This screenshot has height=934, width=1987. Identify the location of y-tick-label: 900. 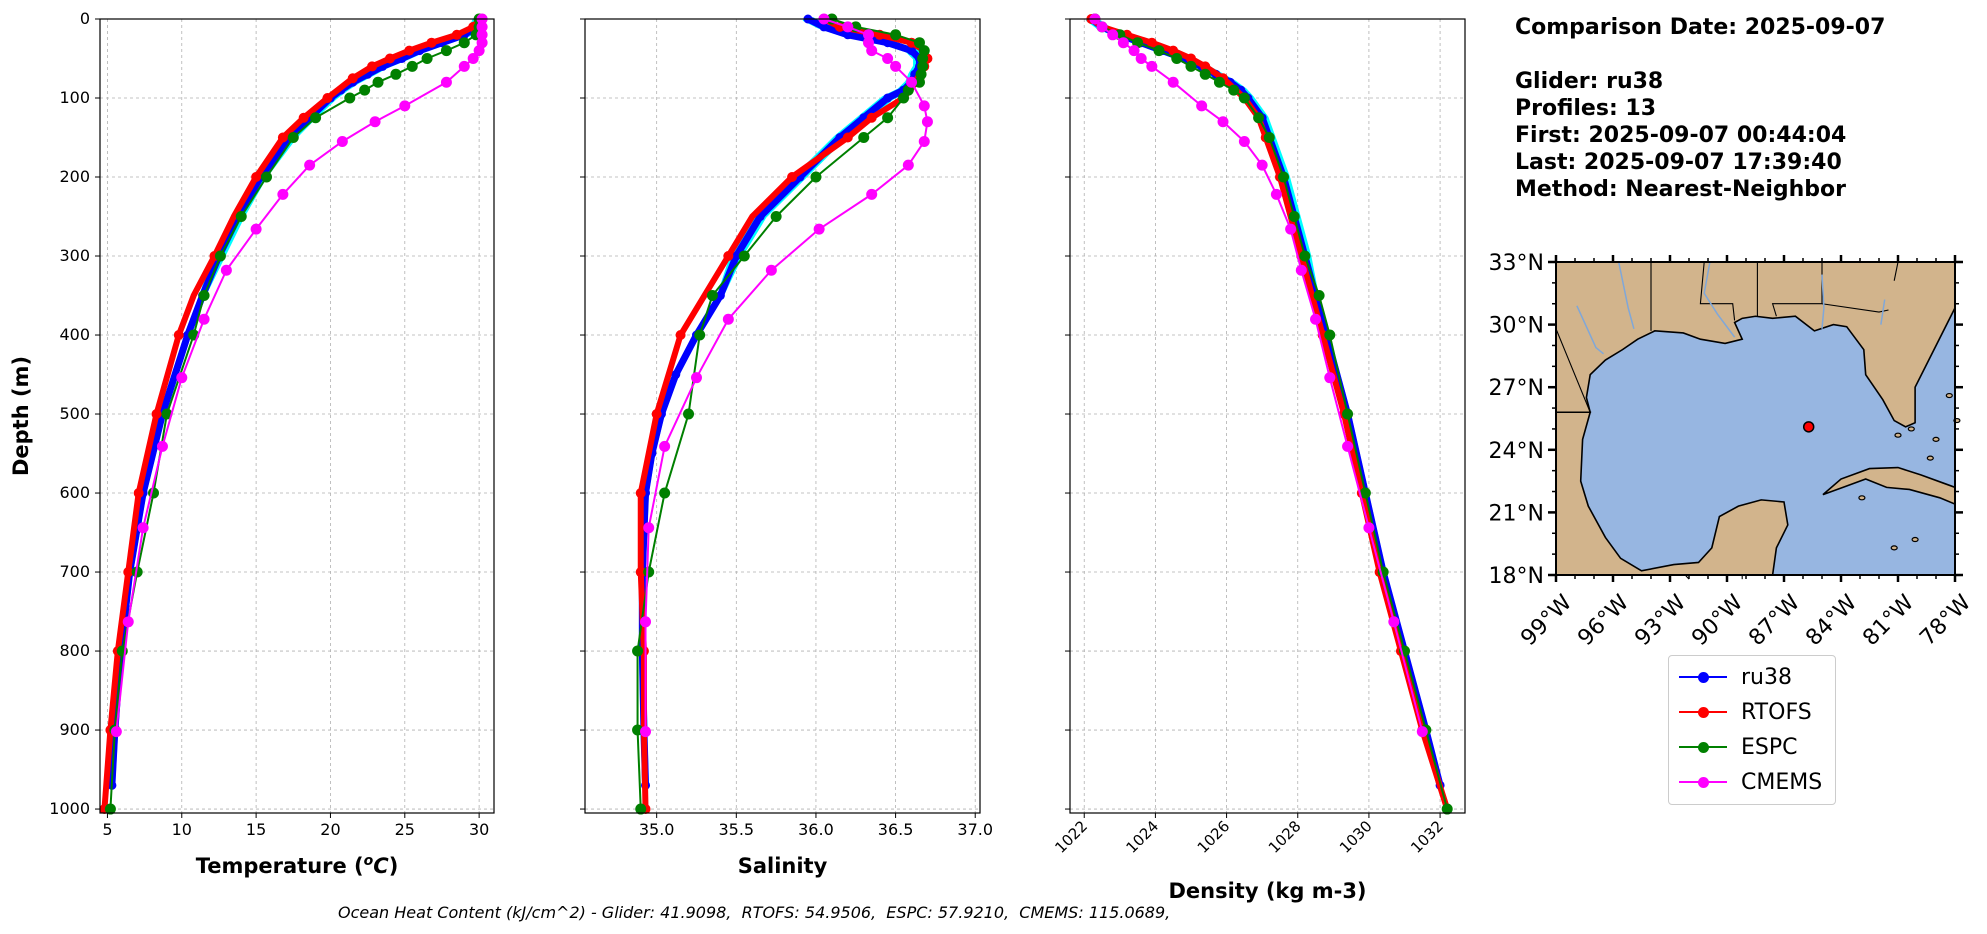
(74, 729).